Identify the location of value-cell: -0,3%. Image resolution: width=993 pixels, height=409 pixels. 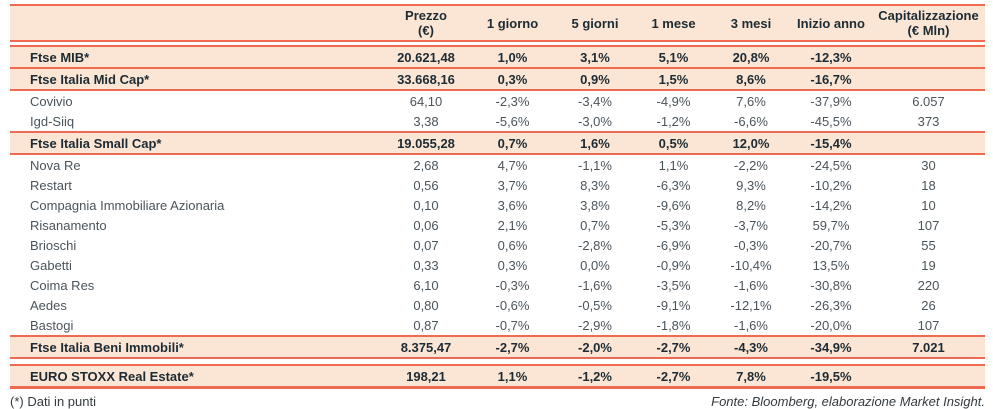
(512, 285).